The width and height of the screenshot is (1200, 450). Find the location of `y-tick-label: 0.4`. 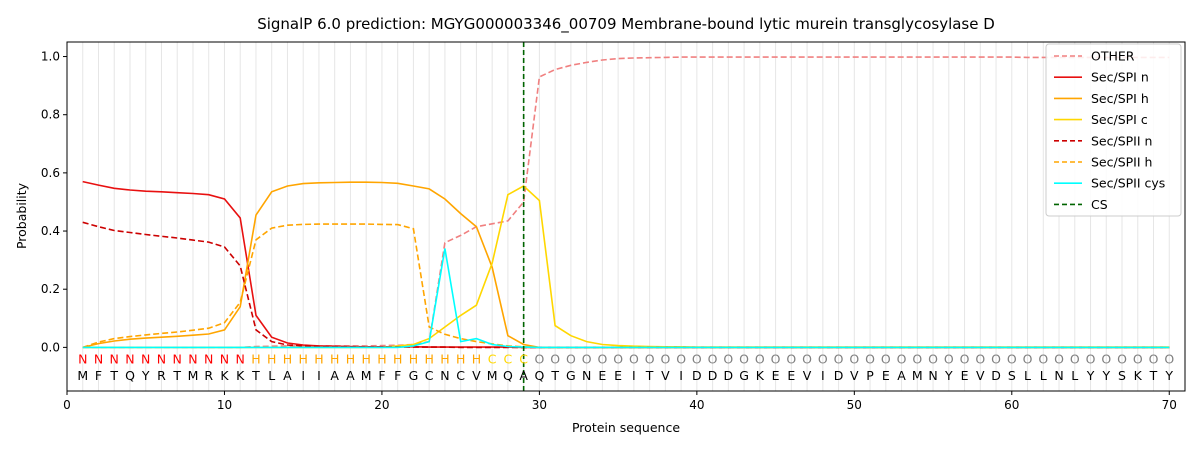

y-tick-label: 0.4 is located at coordinates (50, 231).